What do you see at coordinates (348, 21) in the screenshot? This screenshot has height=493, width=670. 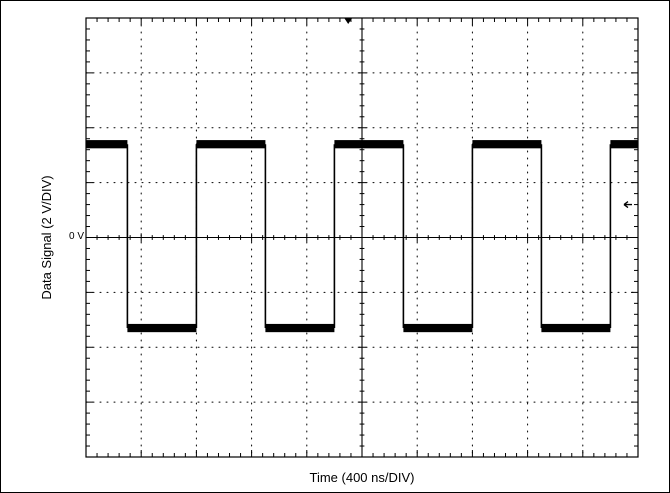 I see `trigger-position-marker` at bounding box center [348, 21].